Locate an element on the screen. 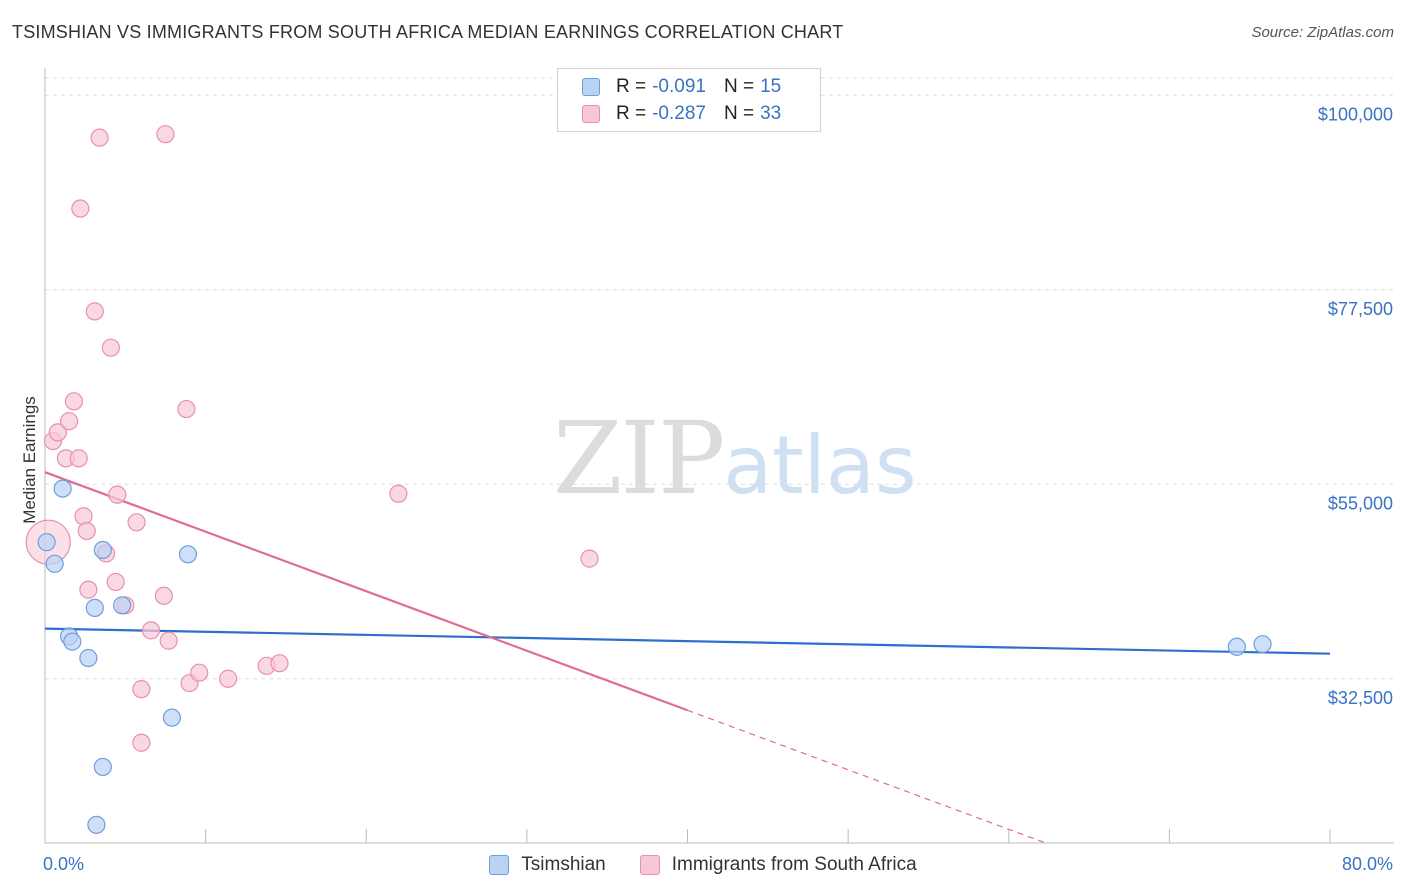 The height and width of the screenshot is (892, 1406). legend-row-south-africa: R = -0.287 N = 33 is located at coordinates (681, 114).